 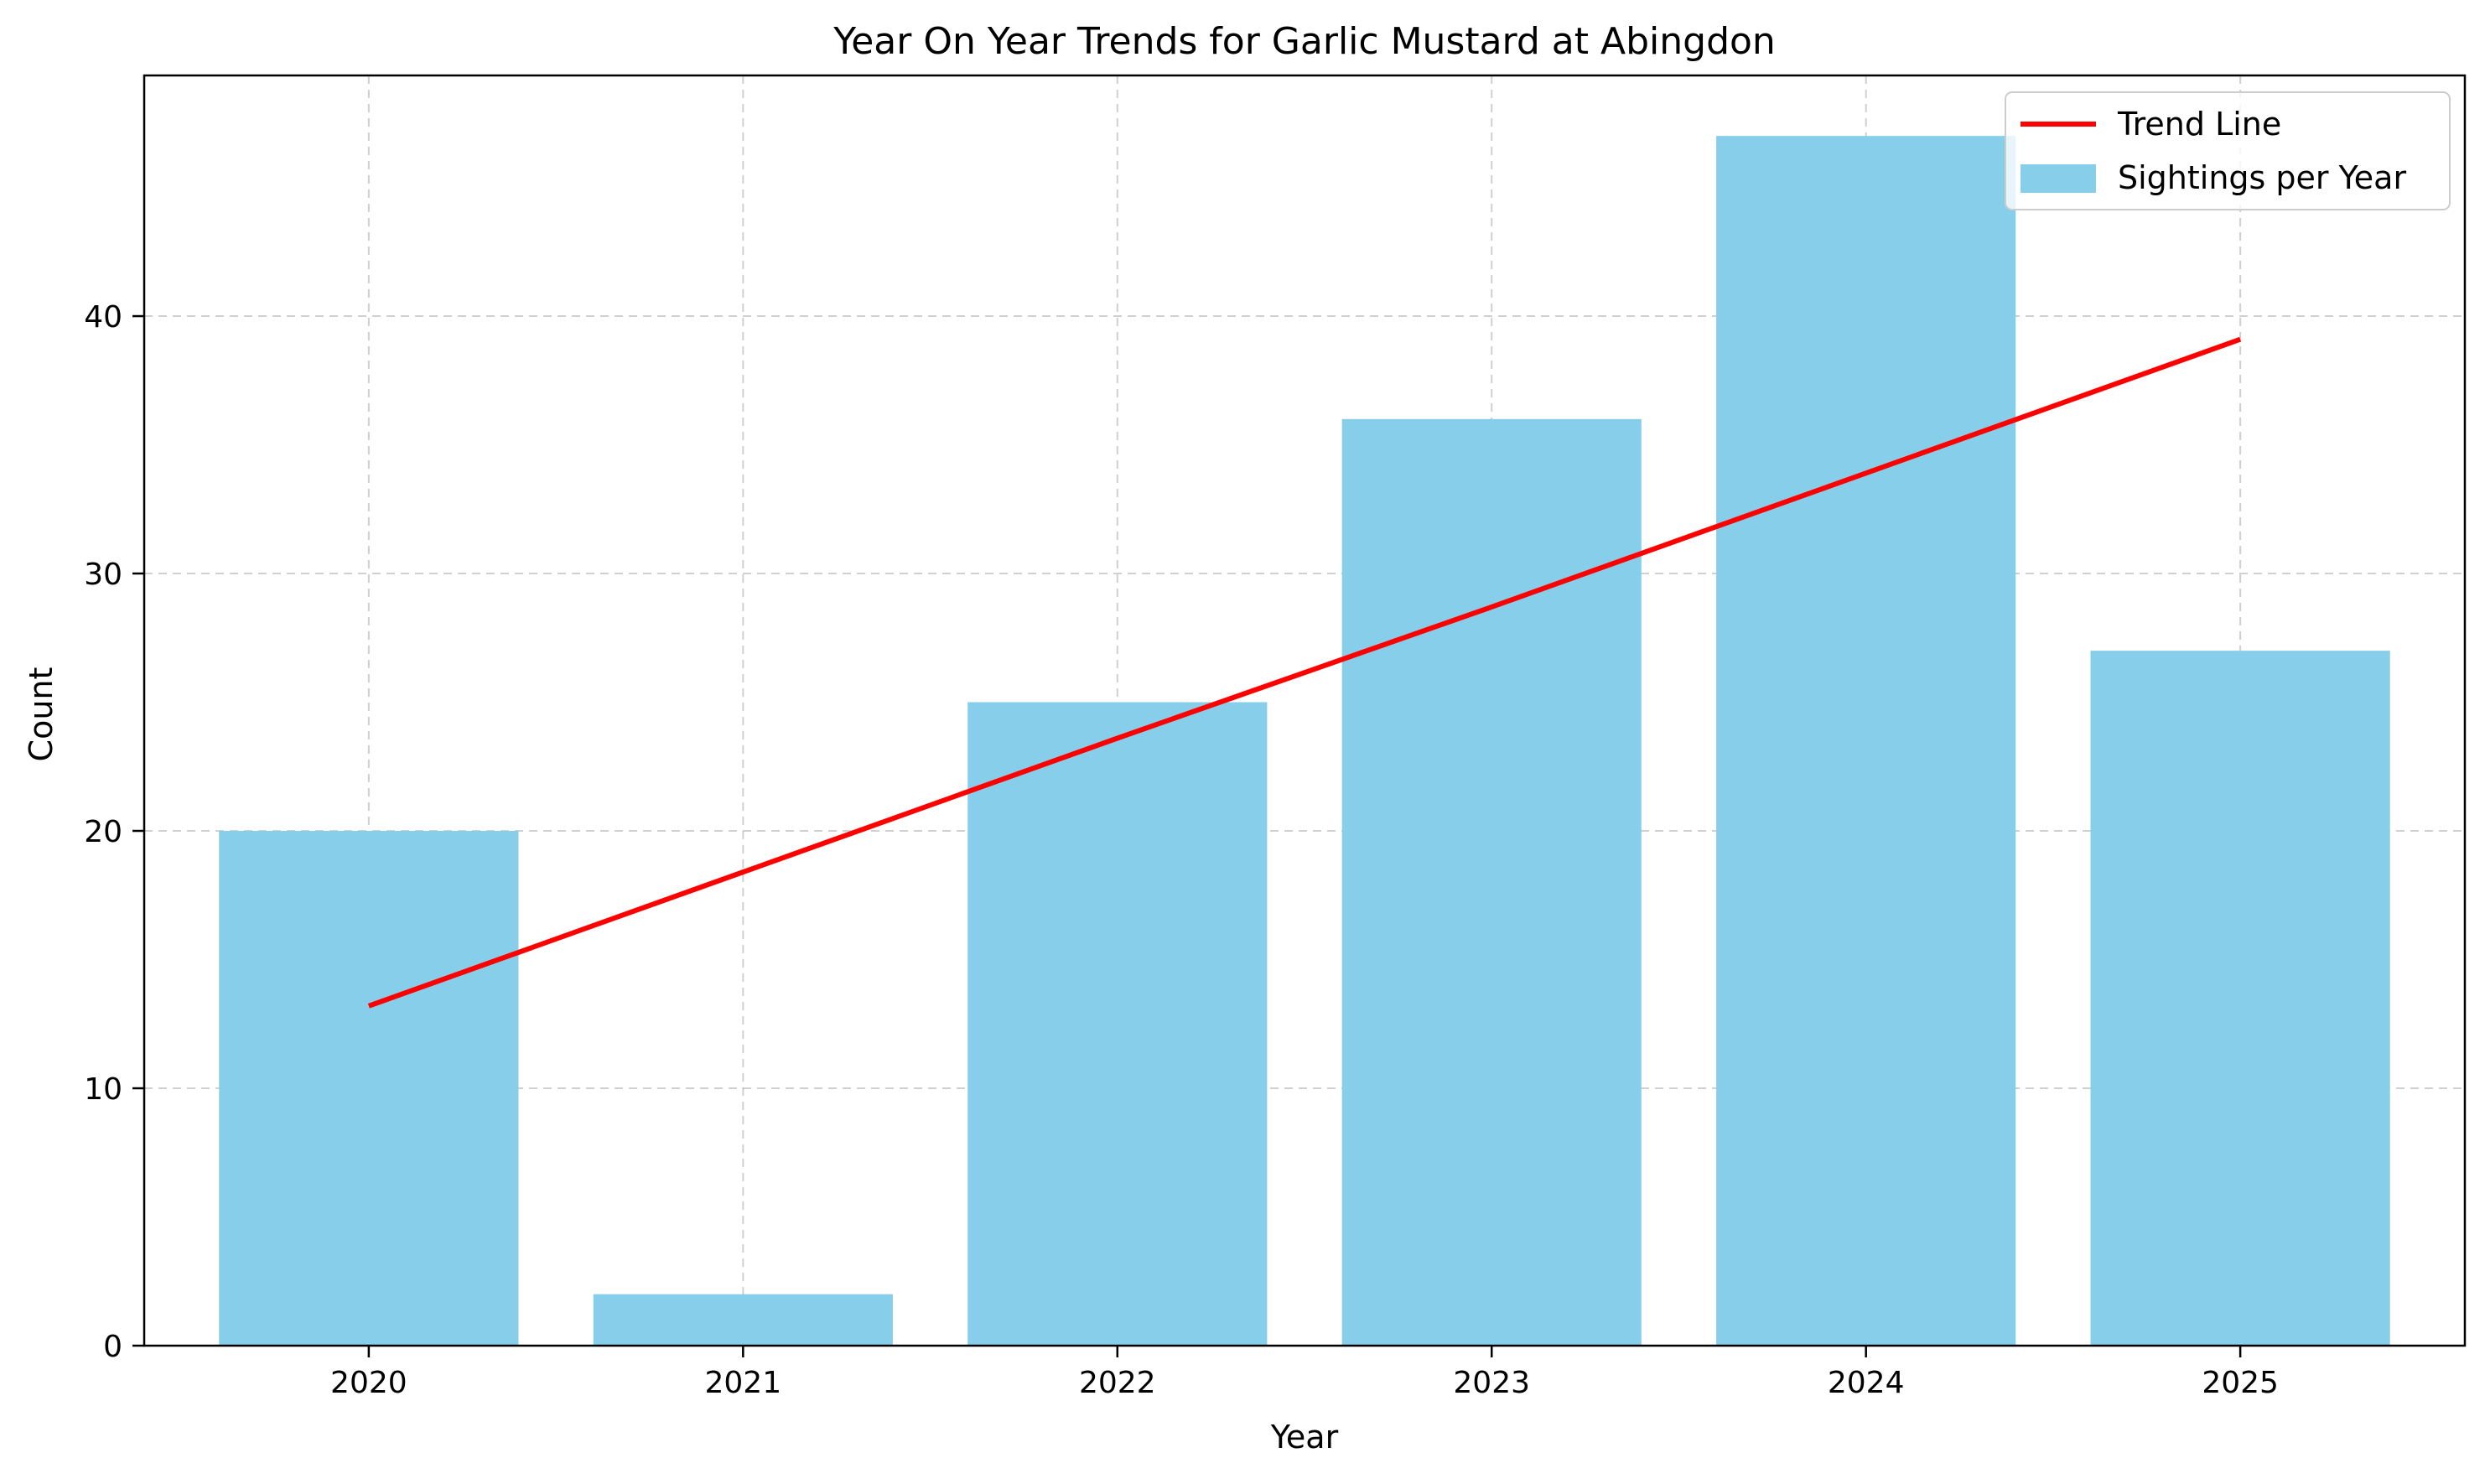 I want to click on y-axis-label: Count, so click(x=41, y=714).